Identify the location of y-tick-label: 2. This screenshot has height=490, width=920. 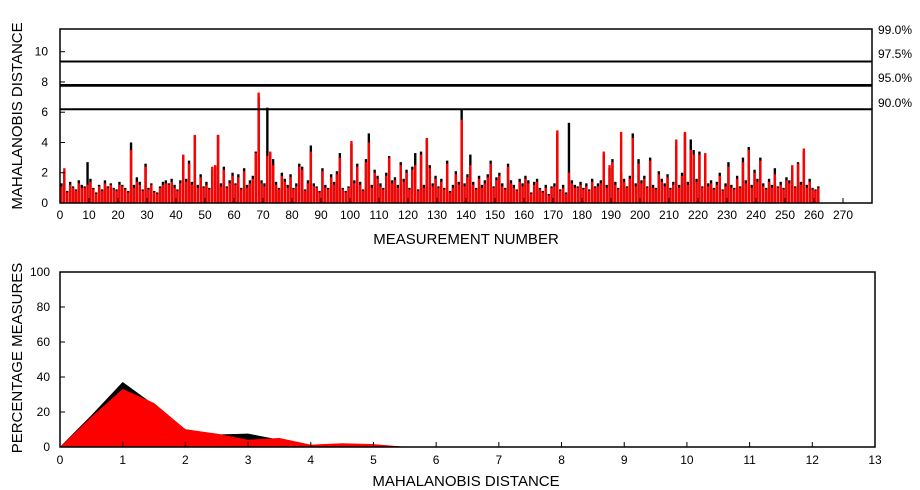
(44, 173).